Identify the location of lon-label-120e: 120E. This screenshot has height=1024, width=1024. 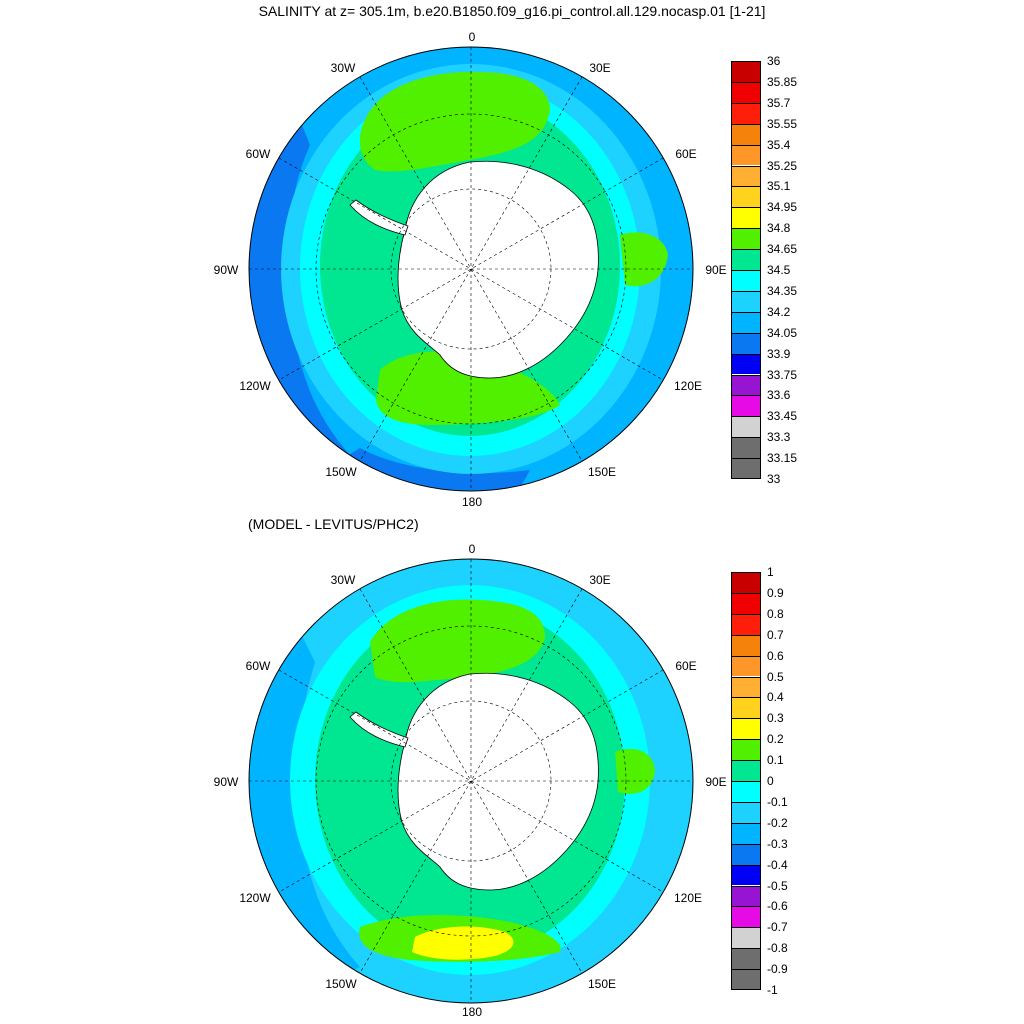
(688, 386).